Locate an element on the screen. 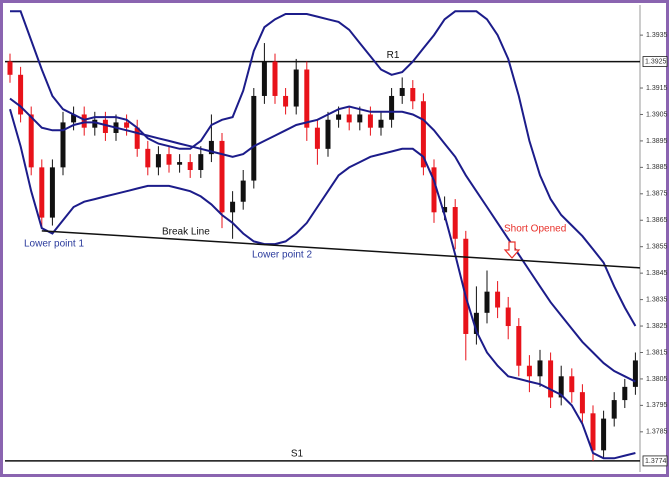 The height and width of the screenshot is (477, 669). y-tick-label: 1.3845 is located at coordinates (657, 273).